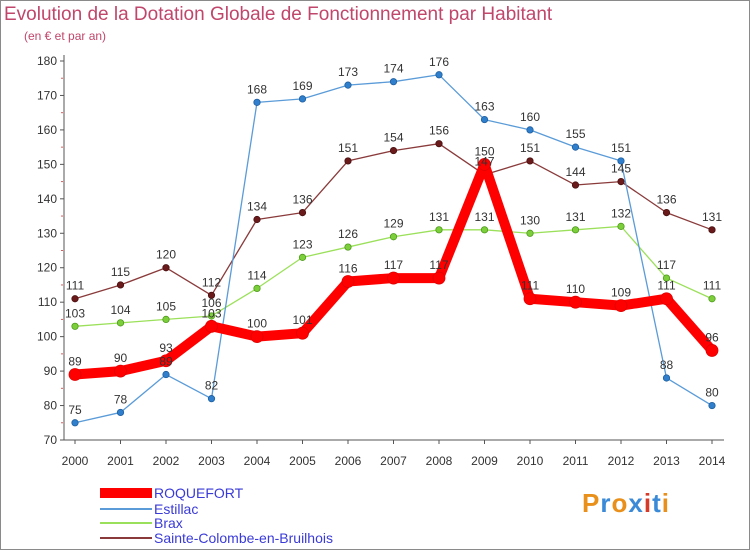 Image resolution: width=750 pixels, height=550 pixels. What do you see at coordinates (393, 138) in the screenshot?
I see `data-label-sainte-colombe-en-bruilhois: 154` at bounding box center [393, 138].